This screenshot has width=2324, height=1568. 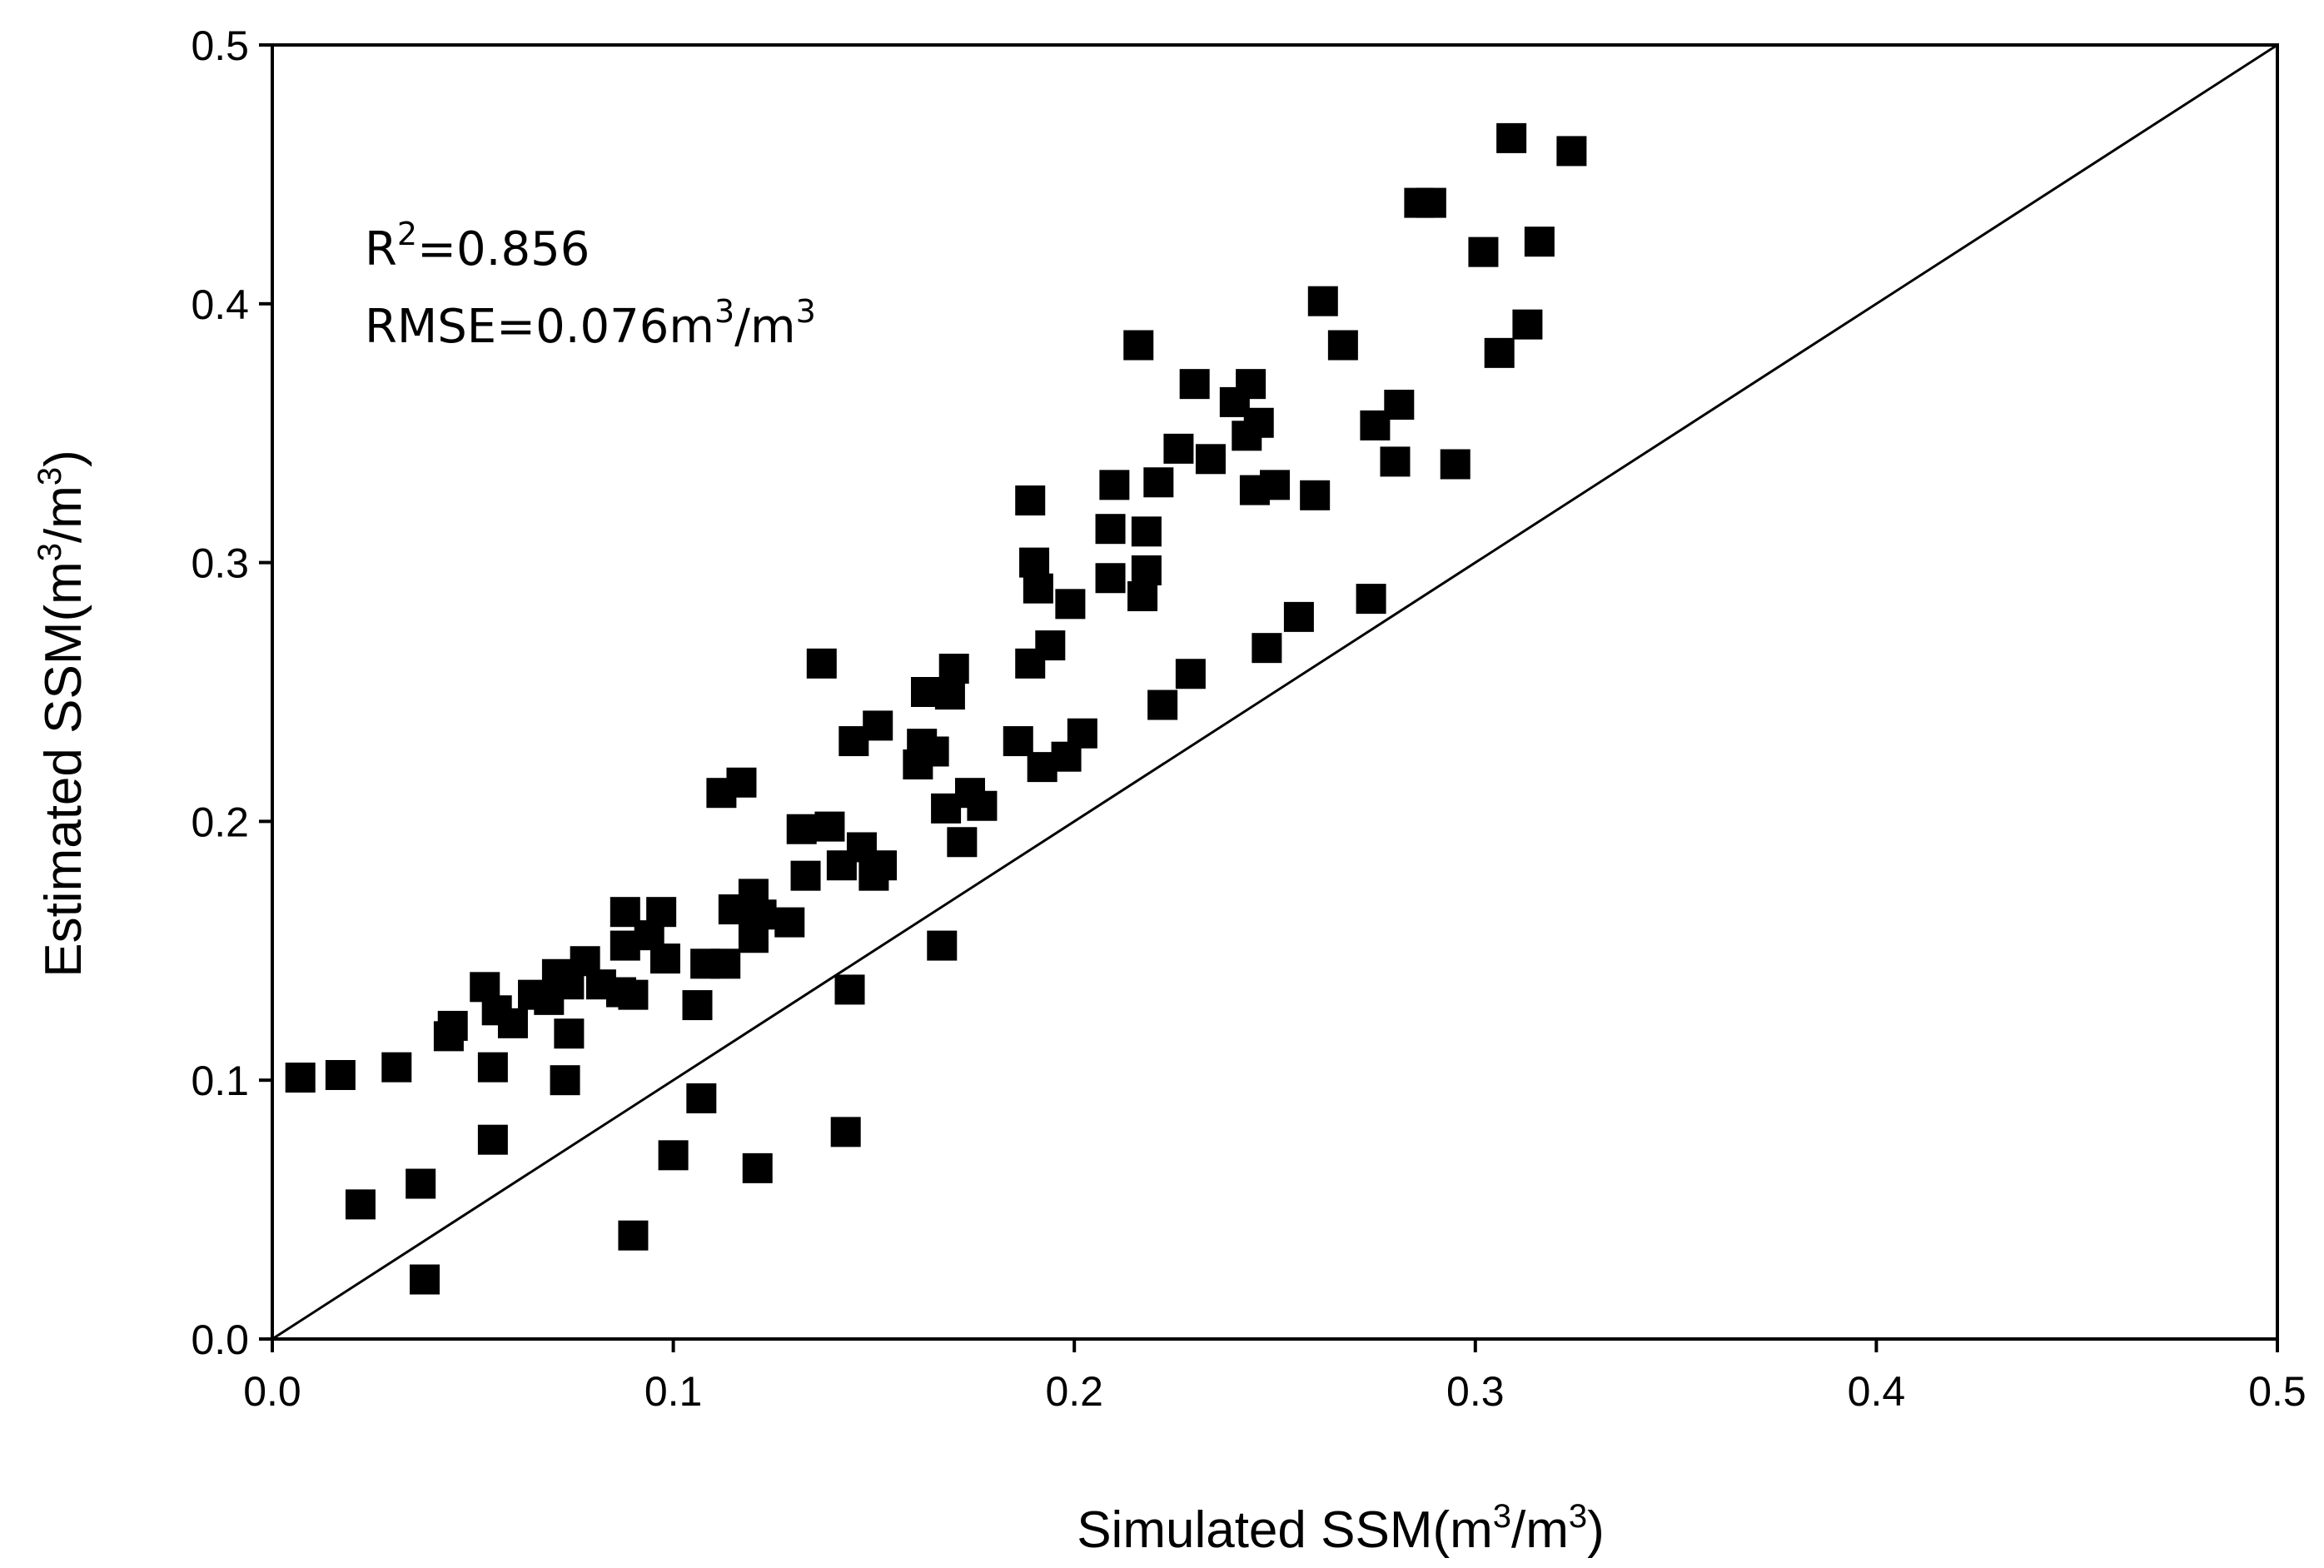 What do you see at coordinates (64, 770) in the screenshot?
I see `y-axis-title-text: Estimated SSM(m` at bounding box center [64, 770].